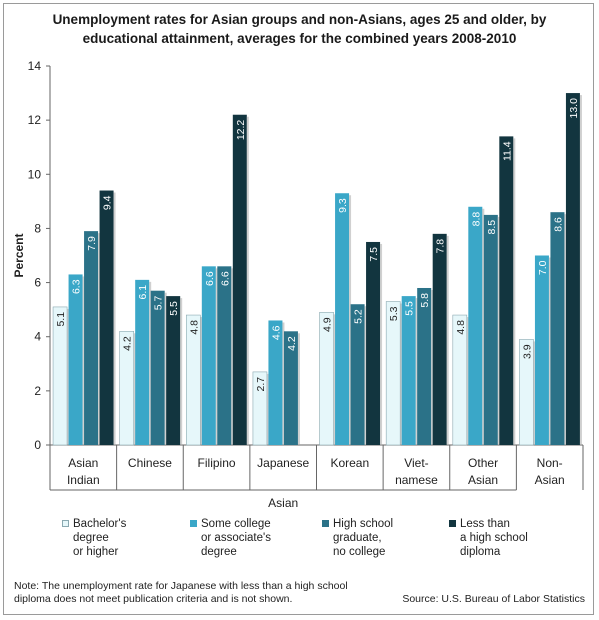  I want to click on category-label: Other, so click(483, 463).